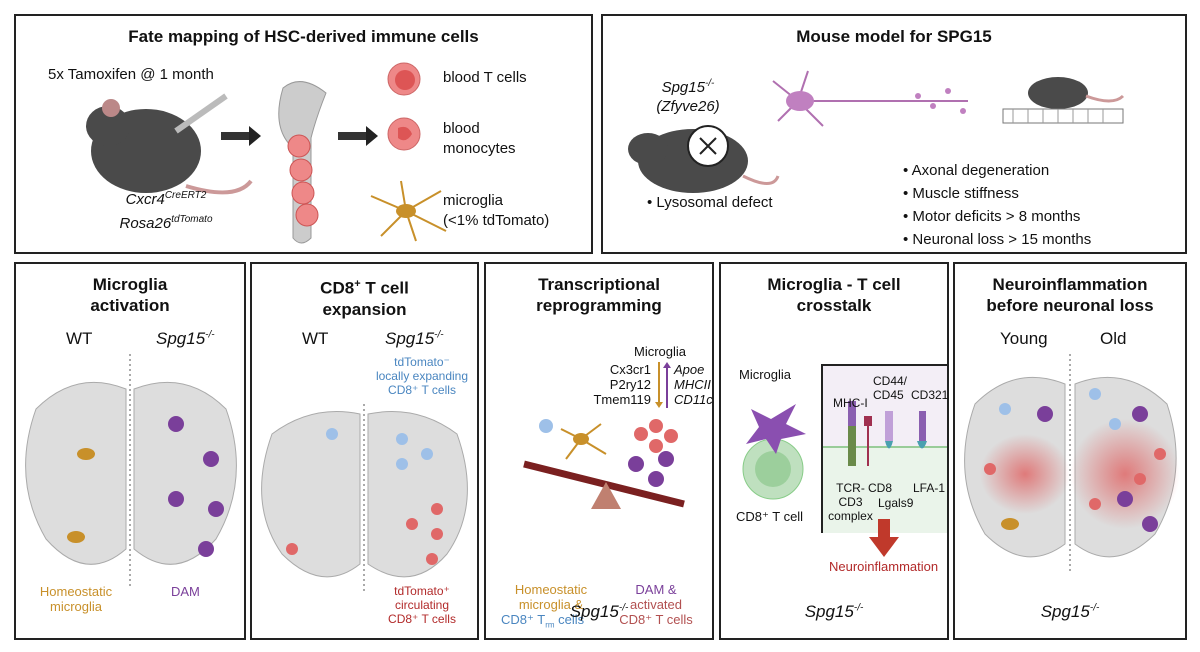 This screenshot has height=652, width=1200. Describe the element at coordinates (551, 597) in the screenshot. I see `homeostatic-label: Homeostatic microglia &` at that location.